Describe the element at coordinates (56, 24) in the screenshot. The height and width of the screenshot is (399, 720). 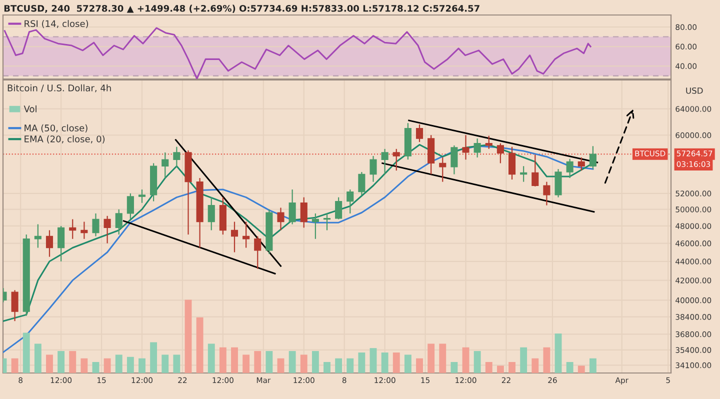
I see `legend-label: RSI (14, close)` at that location.